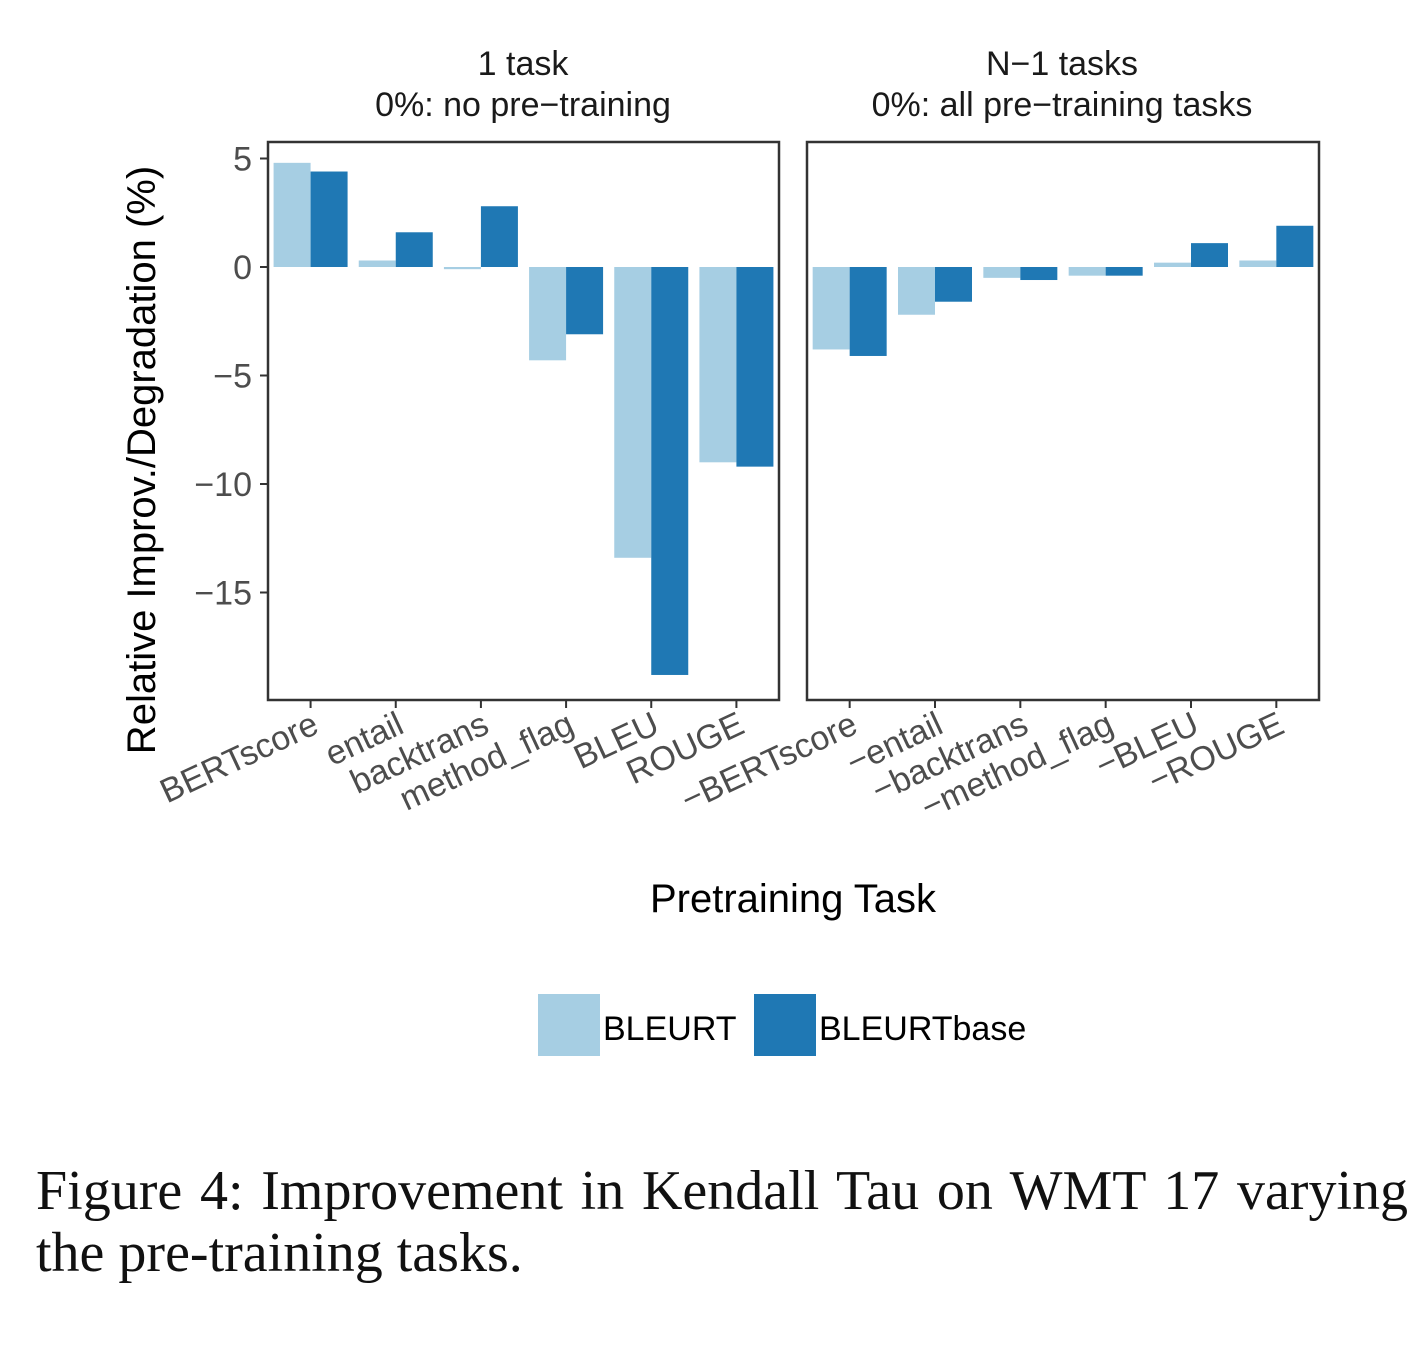 The height and width of the screenshot is (1356, 1423). I want to click on y-tick-label: −15, so click(223, 594).